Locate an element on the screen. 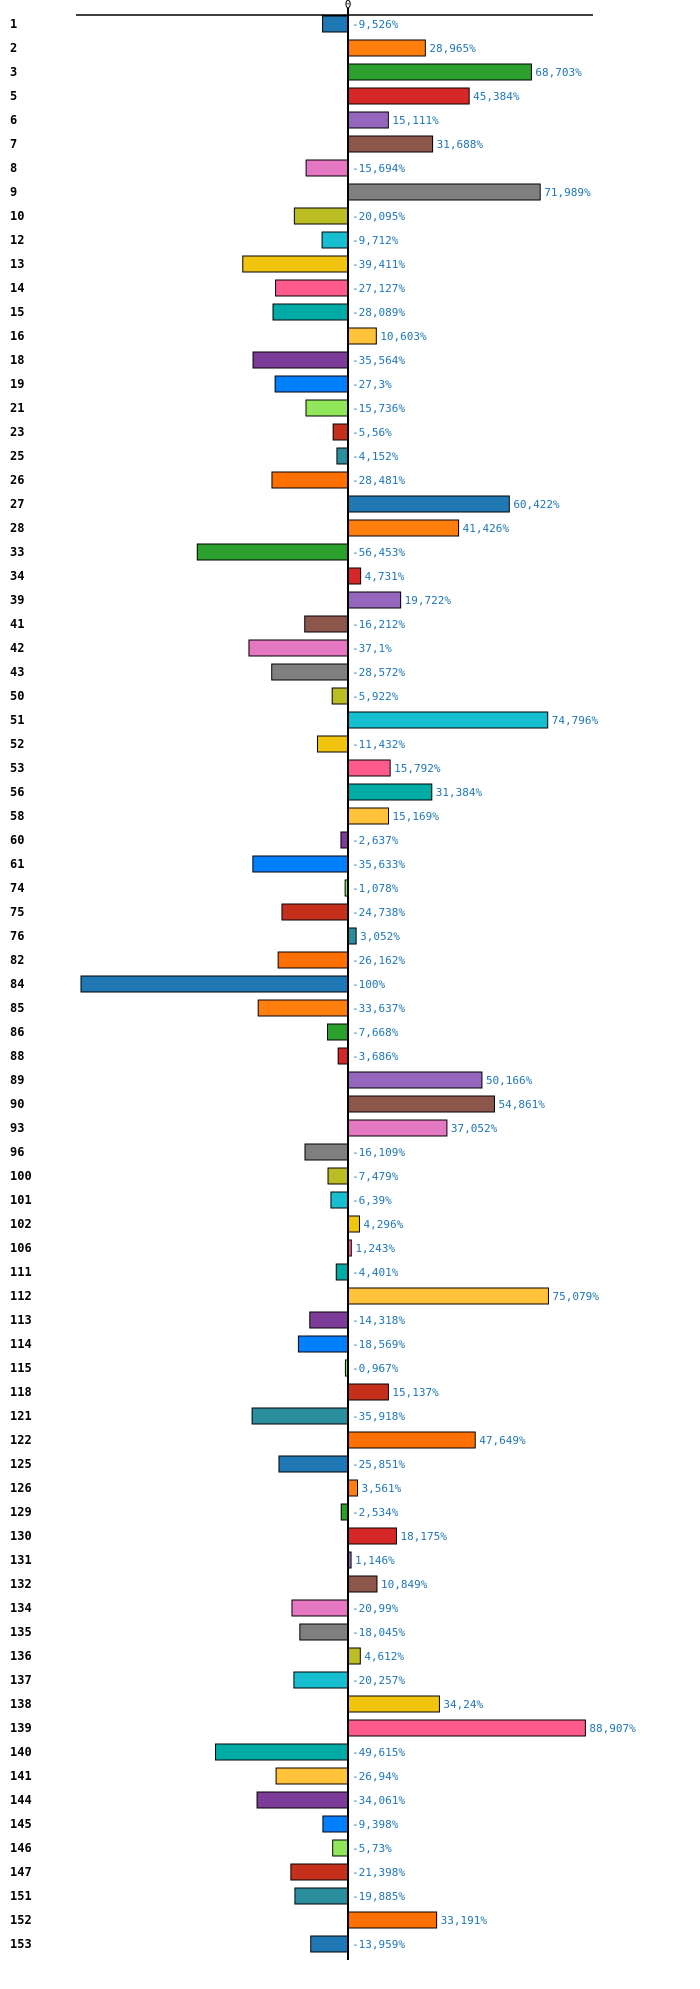  category-label-152: 152 is located at coordinates (21, 1920).